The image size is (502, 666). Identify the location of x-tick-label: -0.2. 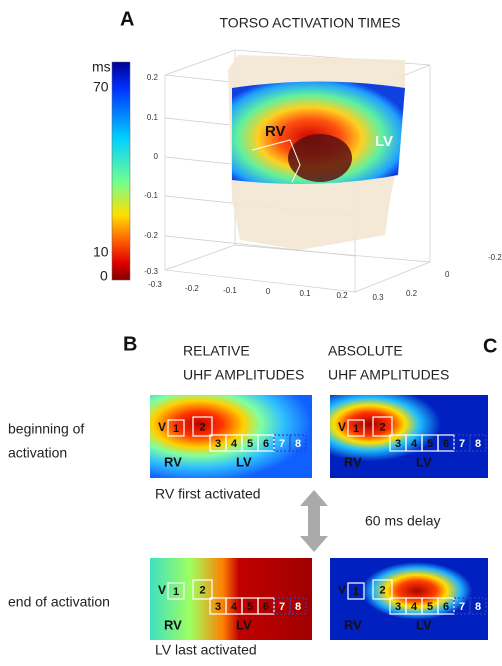
(192, 288).